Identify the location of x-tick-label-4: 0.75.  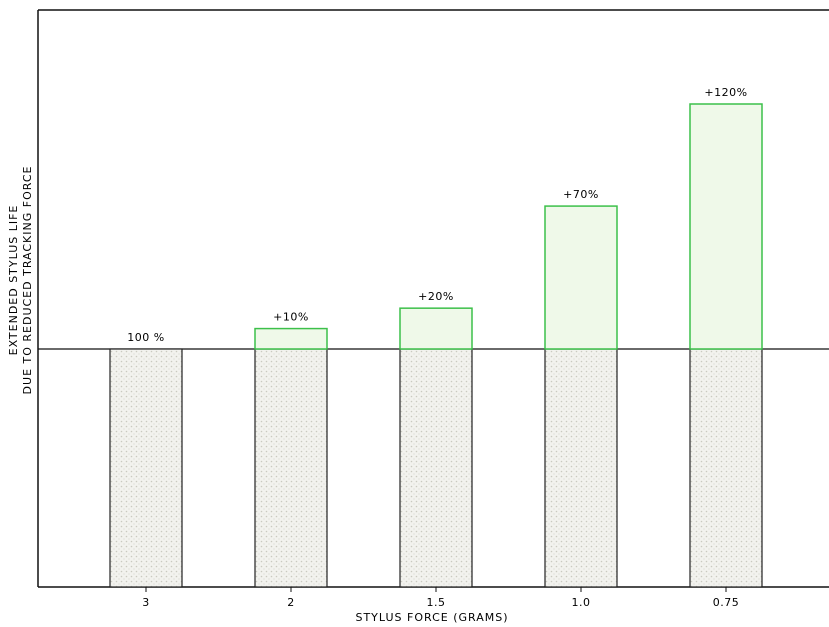
(726, 602).